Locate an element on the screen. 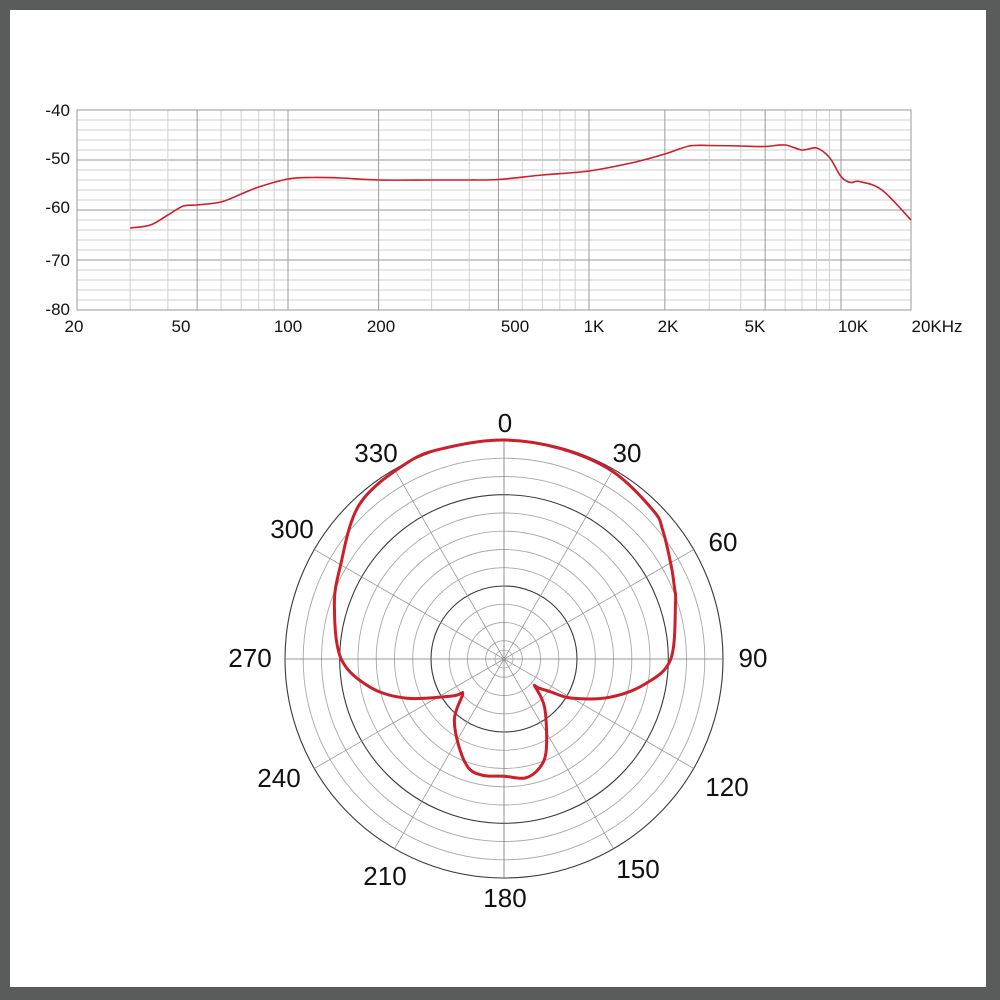 The image size is (1000, 1000). y-tick-label: -70 is located at coordinates (57, 260).